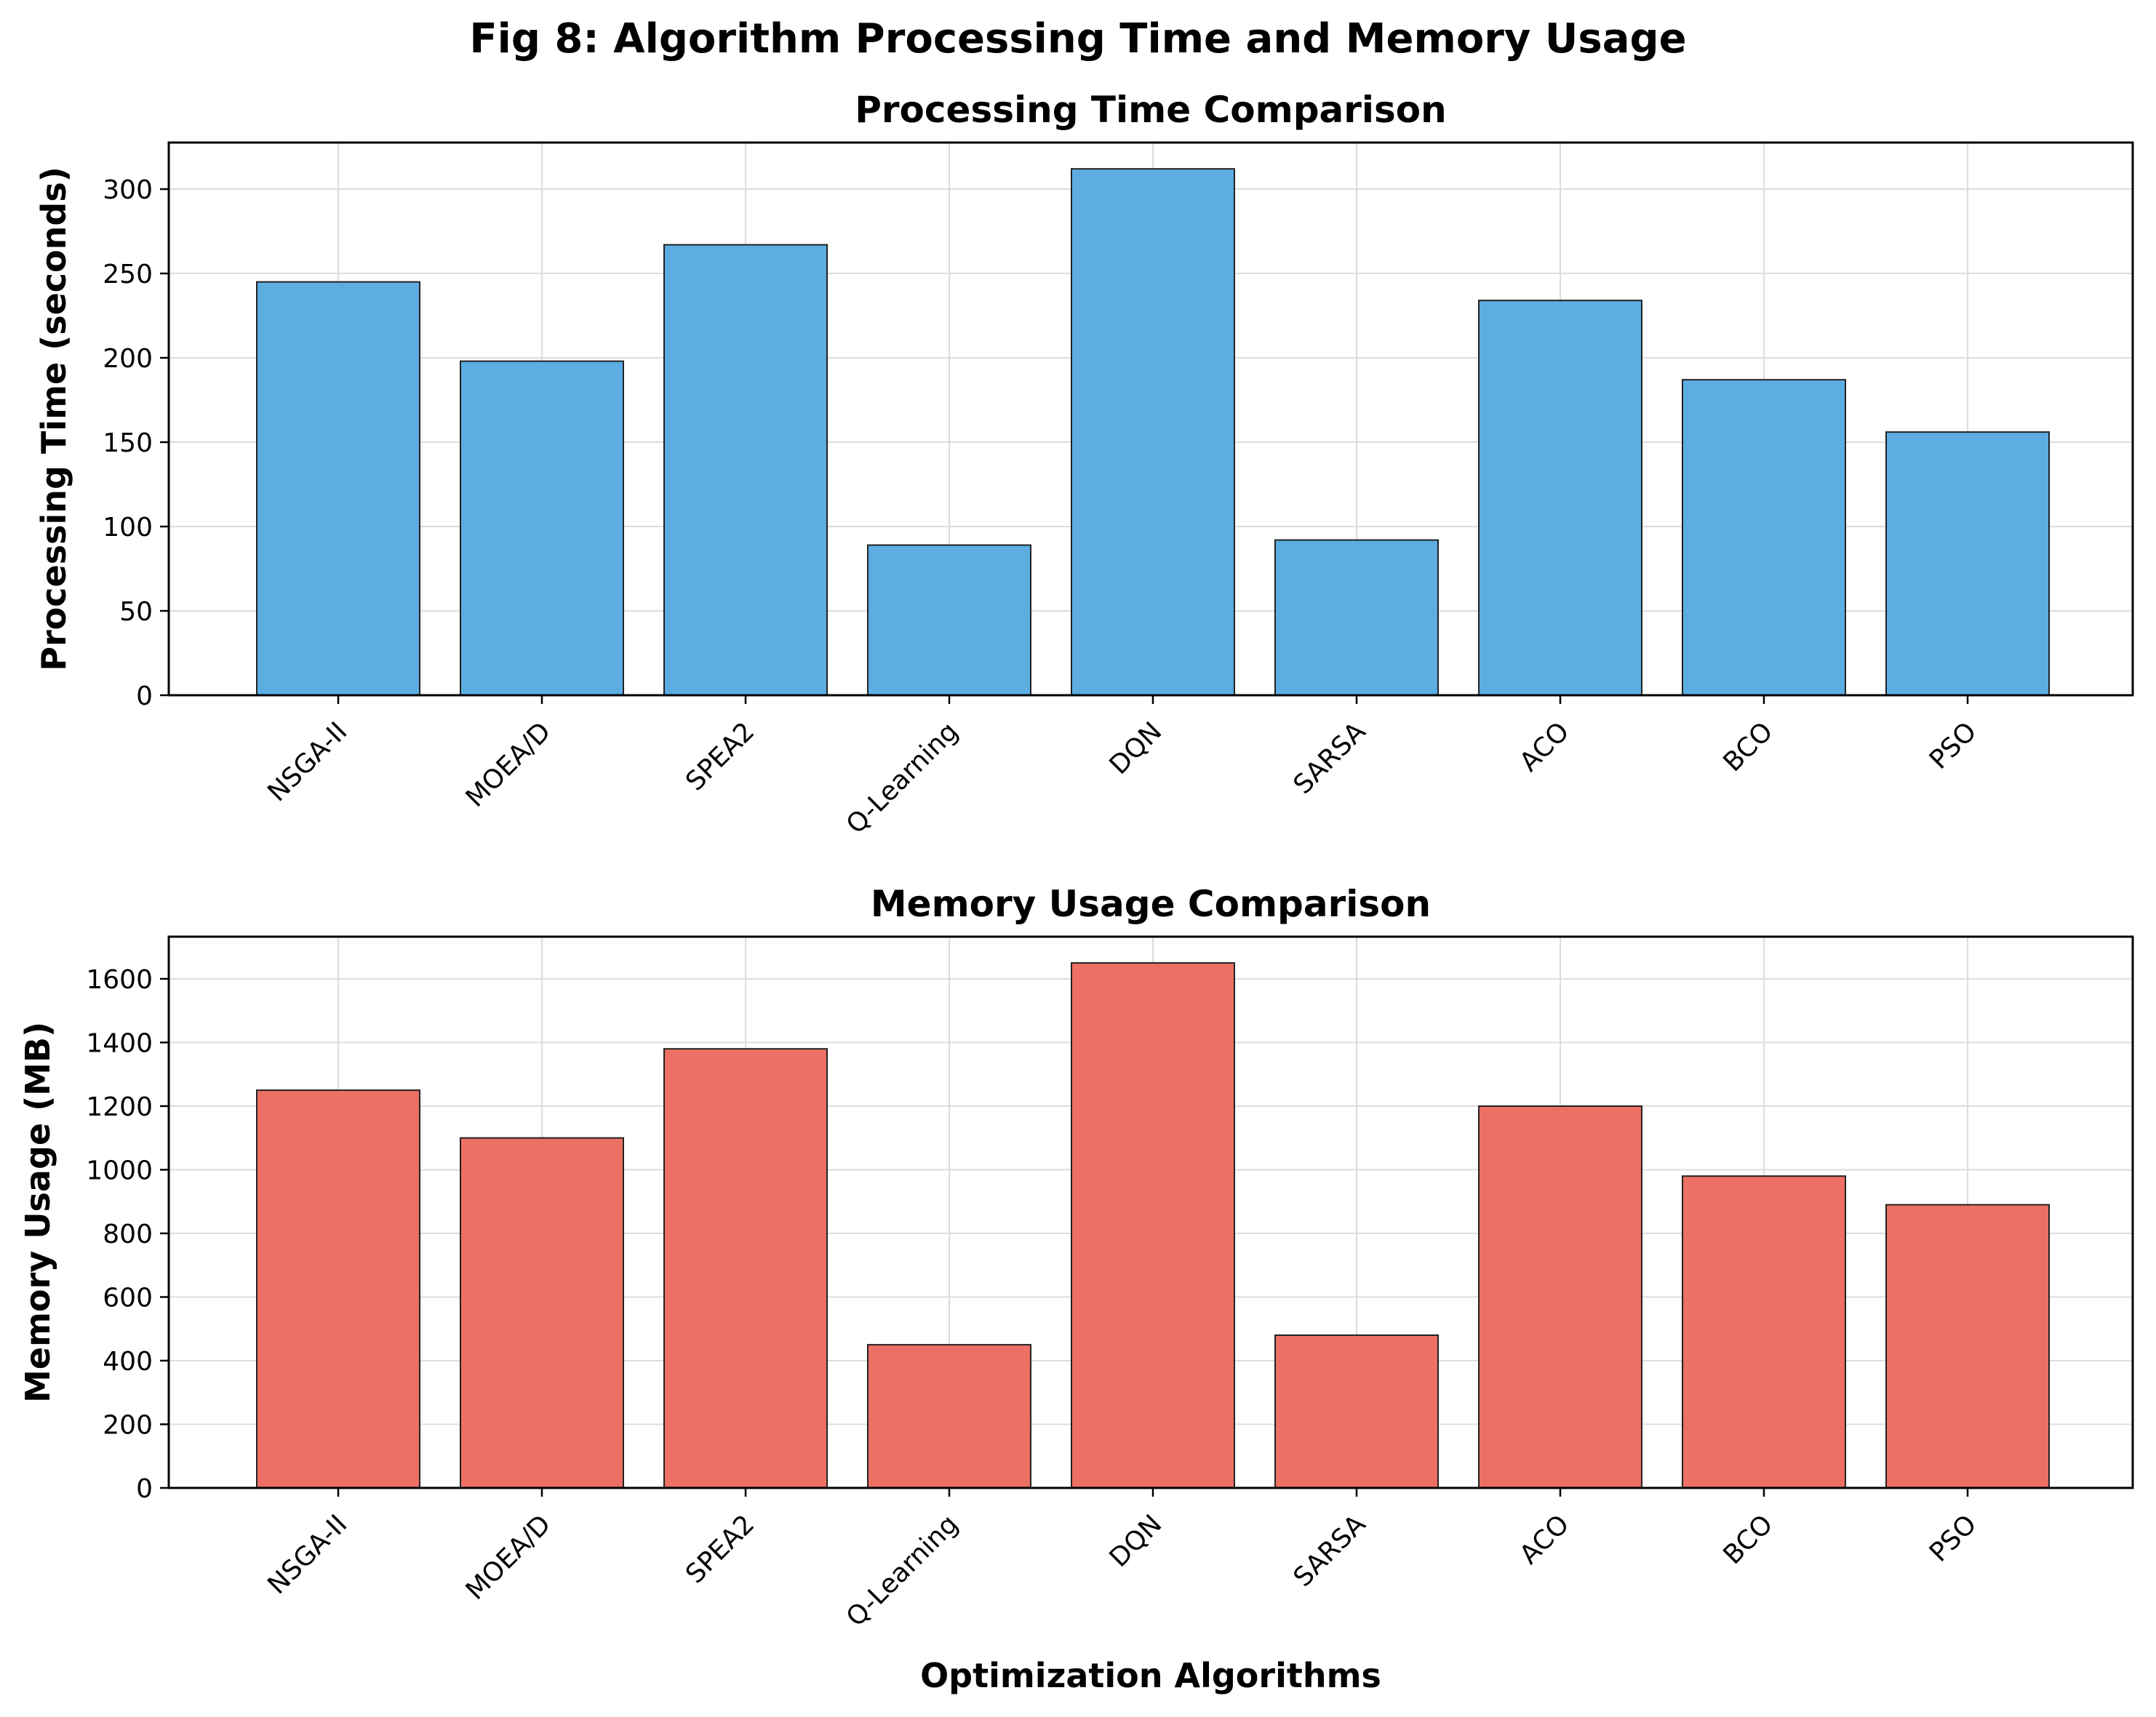  Describe the element at coordinates (1954, 1539) in the screenshot. I see `memory-usage-x-tick-label: PSO` at that location.